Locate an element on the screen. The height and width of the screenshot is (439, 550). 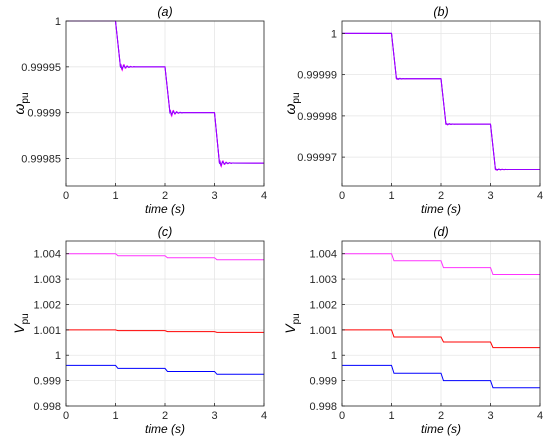
y-tick-label: 0.99997 is located at coordinates (317, 158).